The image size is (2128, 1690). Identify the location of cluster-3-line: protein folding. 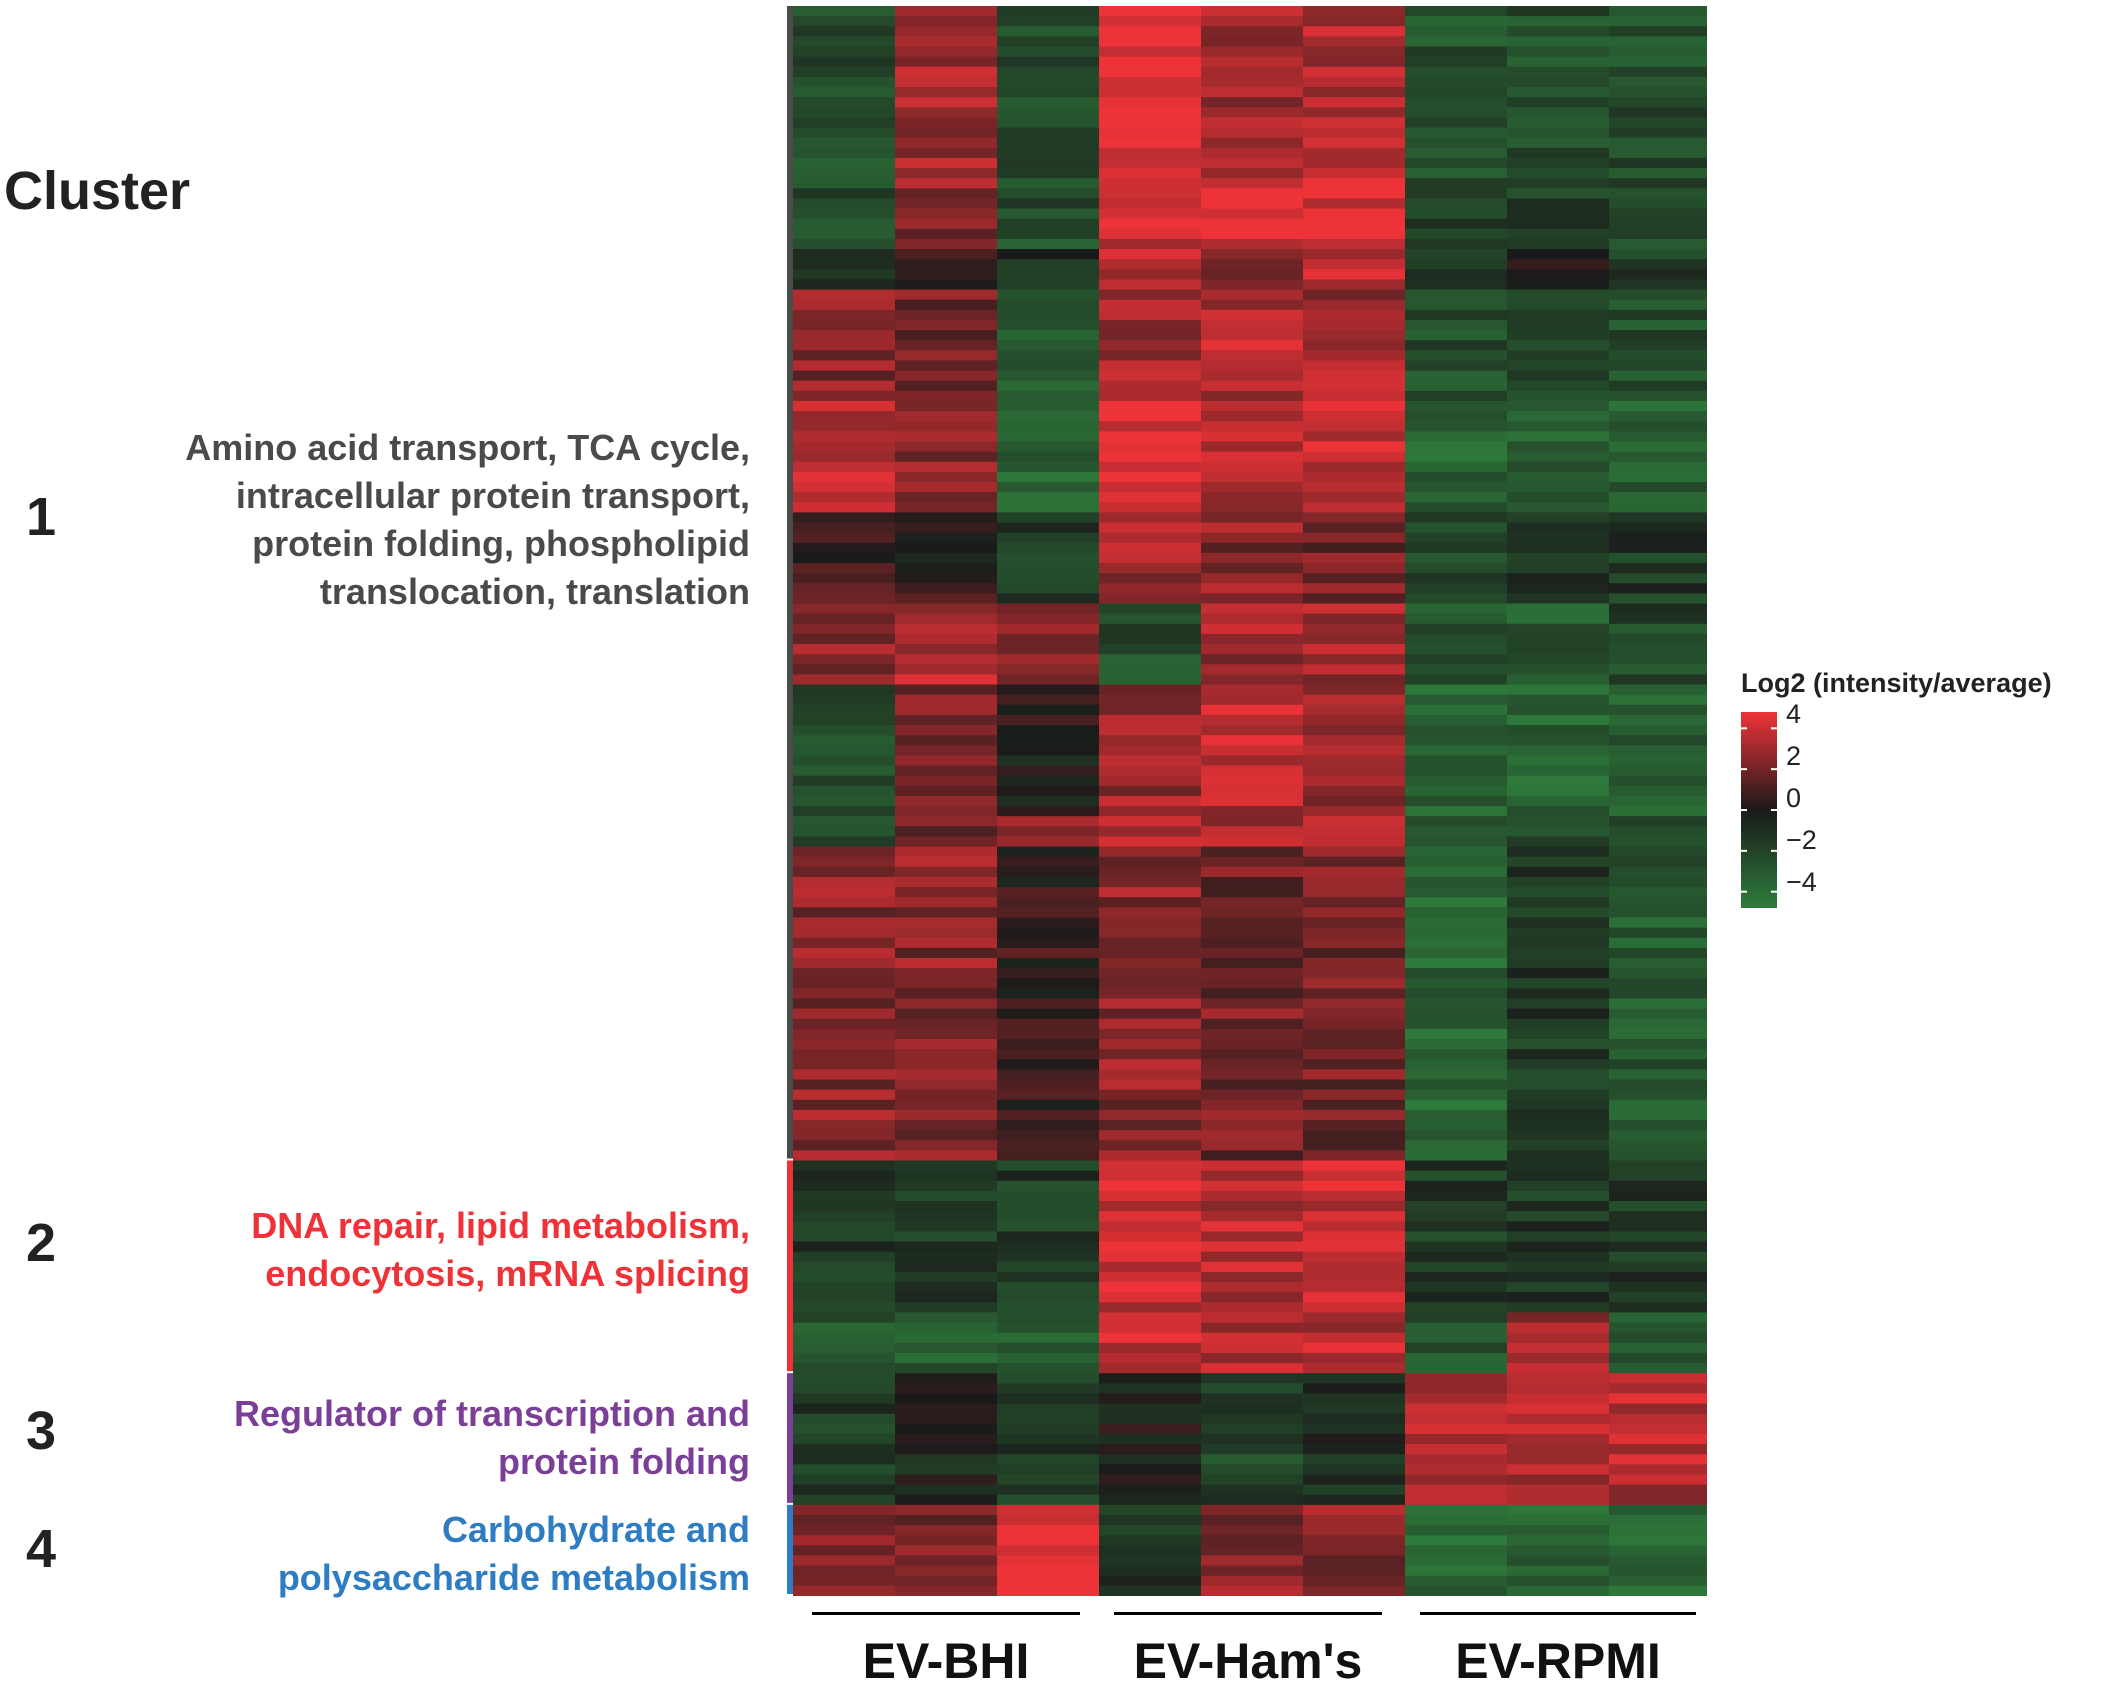
(624, 1461).